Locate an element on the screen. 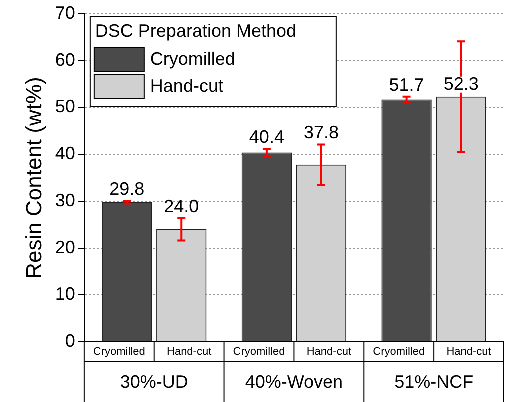 The image size is (505, 402). y-tick-label: 50 is located at coordinates (65, 106).